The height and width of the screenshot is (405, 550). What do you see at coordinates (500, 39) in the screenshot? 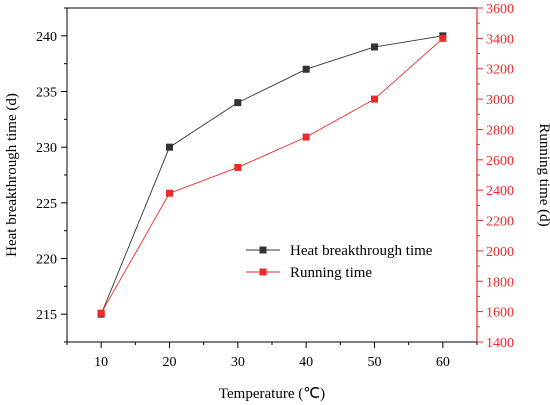
I see `y-right-tick-label: 3400` at bounding box center [500, 39].